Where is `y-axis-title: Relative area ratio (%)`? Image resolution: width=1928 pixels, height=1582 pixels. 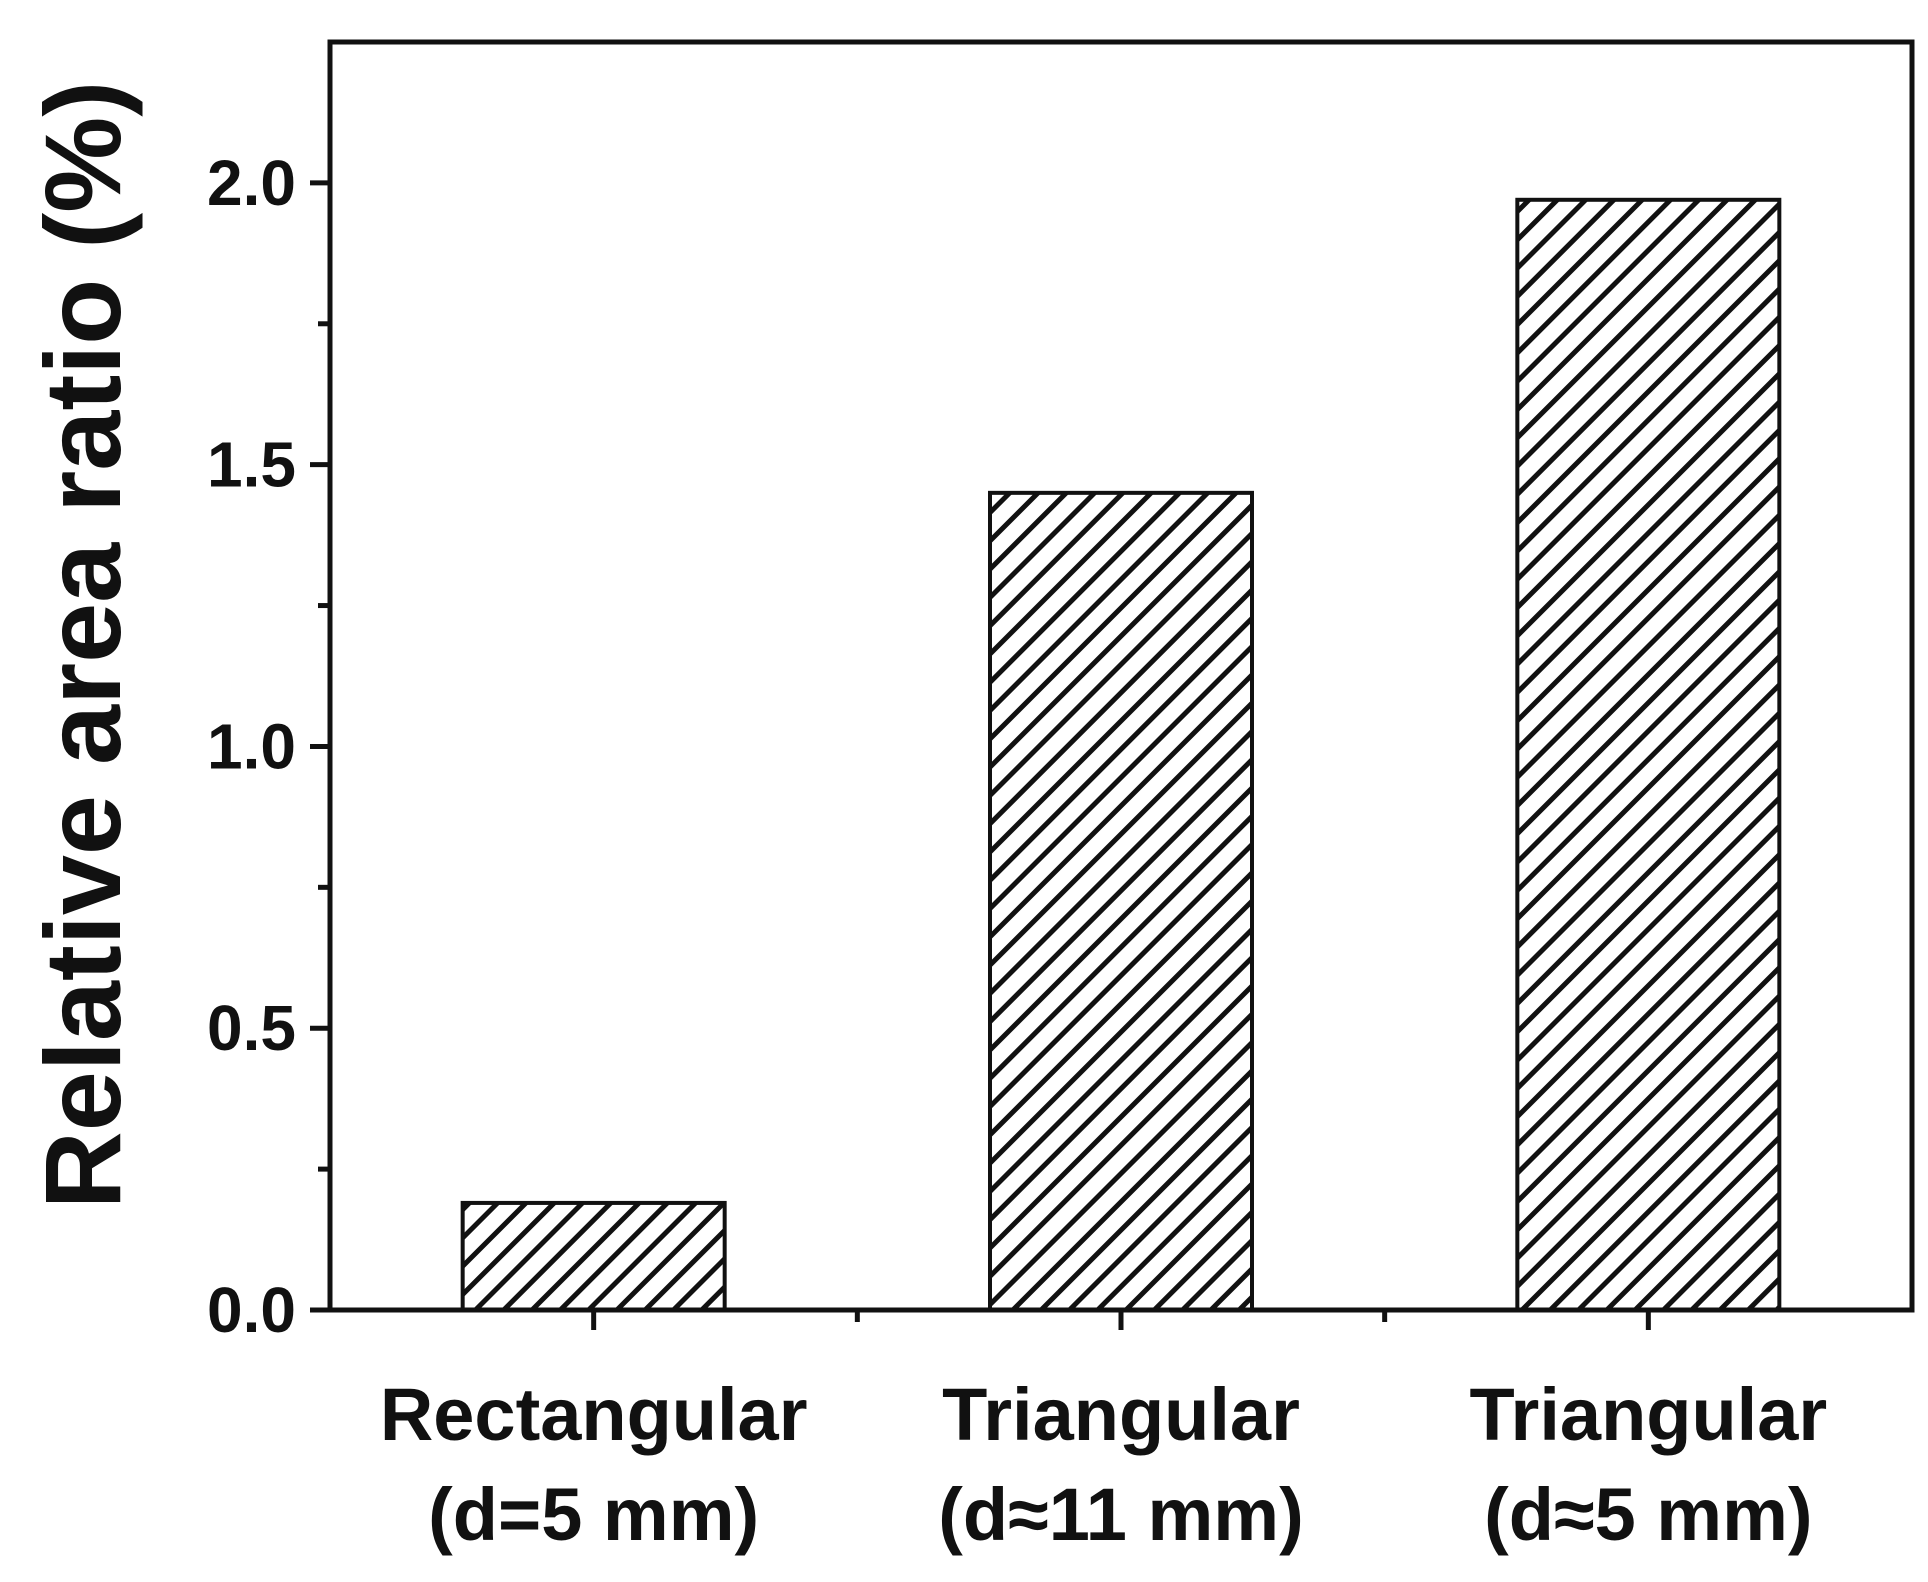 y-axis-title: Relative area ratio (%) is located at coordinates (82, 645).